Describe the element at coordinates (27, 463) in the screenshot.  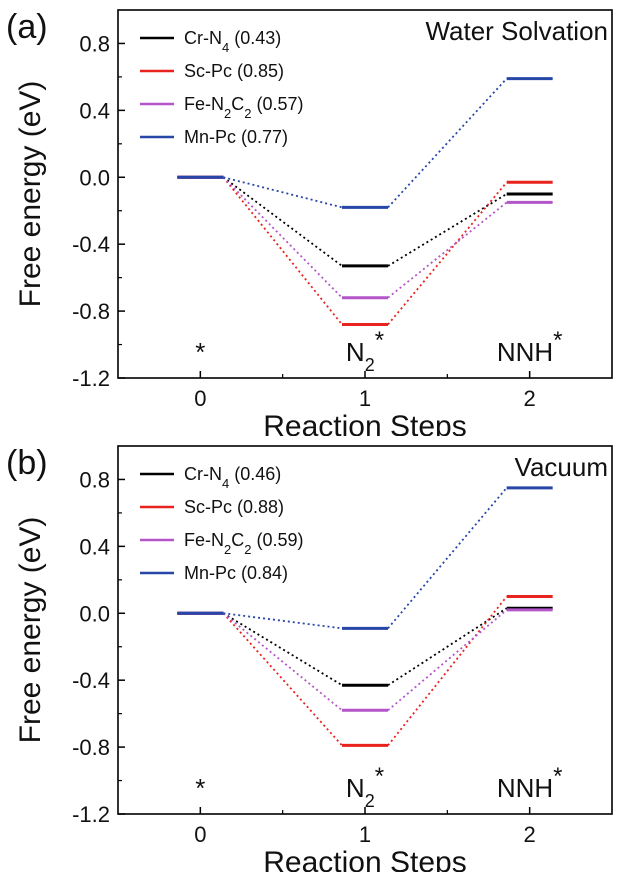
I see `panel-label: (b)` at that location.